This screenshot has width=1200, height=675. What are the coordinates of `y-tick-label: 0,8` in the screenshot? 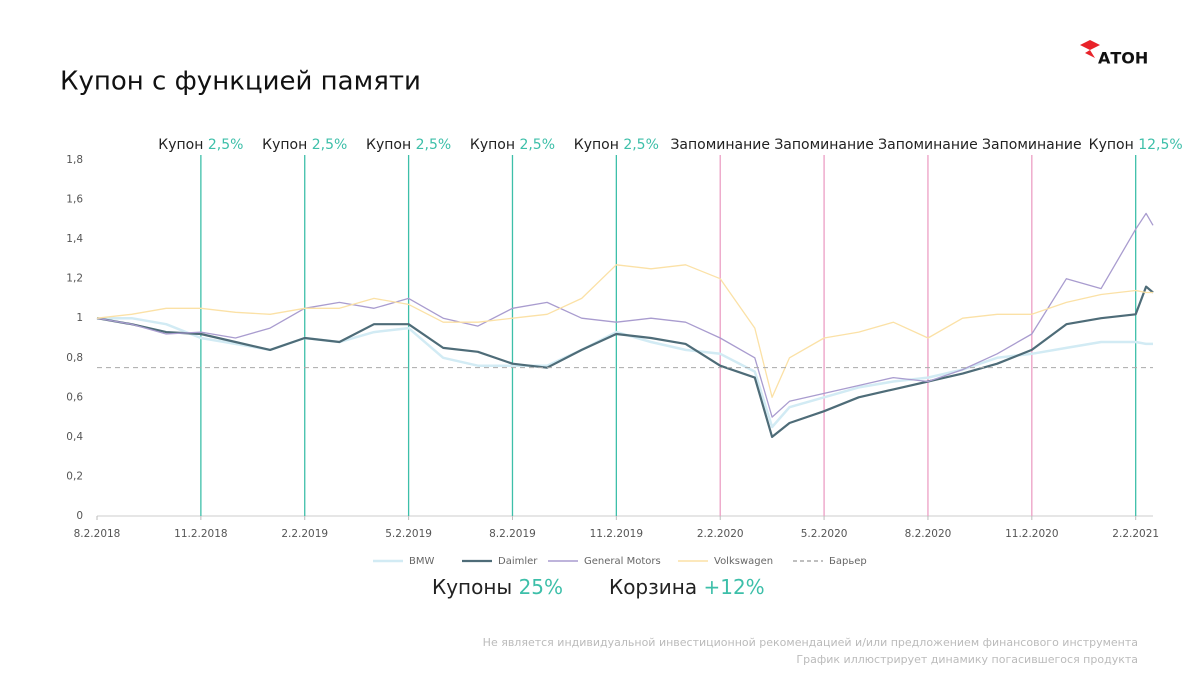 It's located at (74, 358).